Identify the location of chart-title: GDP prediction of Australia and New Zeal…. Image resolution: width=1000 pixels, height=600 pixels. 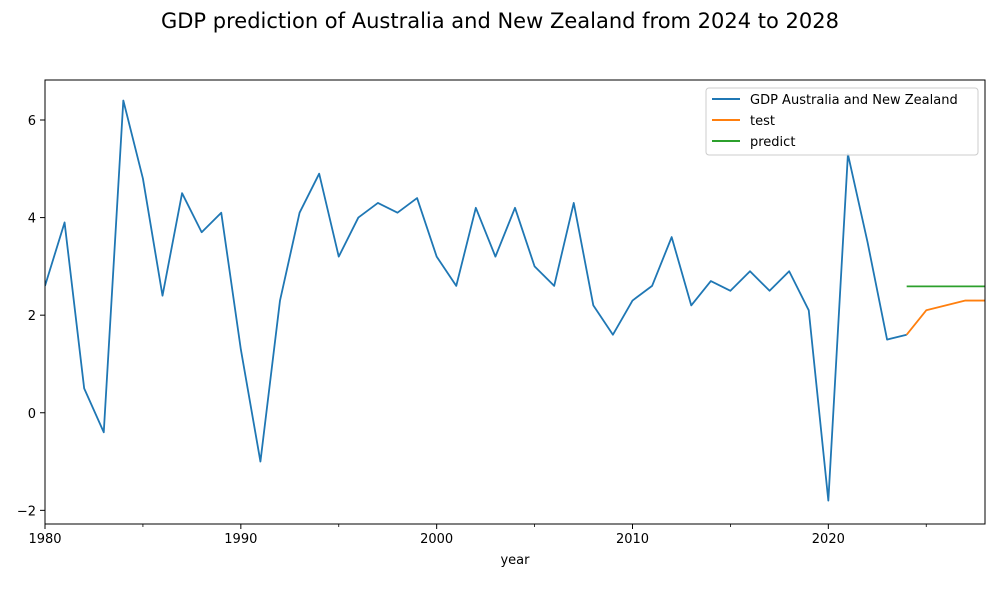
(500, 21).